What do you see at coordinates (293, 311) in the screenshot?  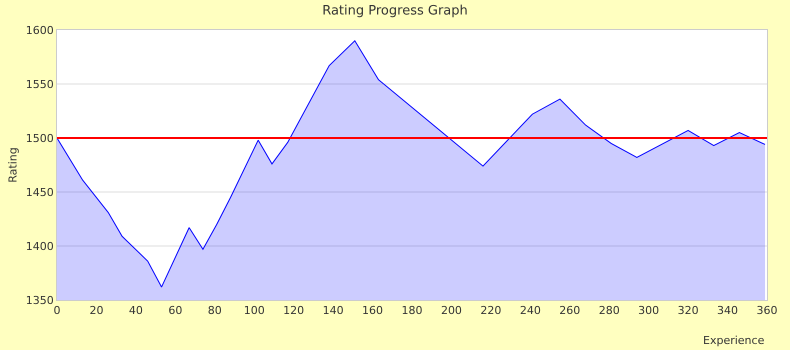 I see `x-tick-label: 120` at bounding box center [293, 311].